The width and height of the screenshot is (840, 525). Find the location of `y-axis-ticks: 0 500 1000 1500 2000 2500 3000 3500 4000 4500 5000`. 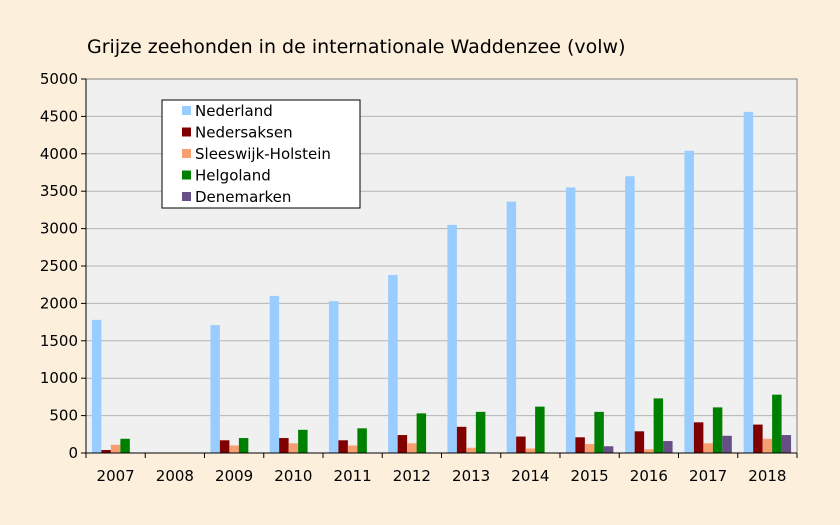

y-axis-ticks: 0 500 1000 1500 2000 2500 3000 3500 4000 4500 5000 is located at coordinates (63, 266).